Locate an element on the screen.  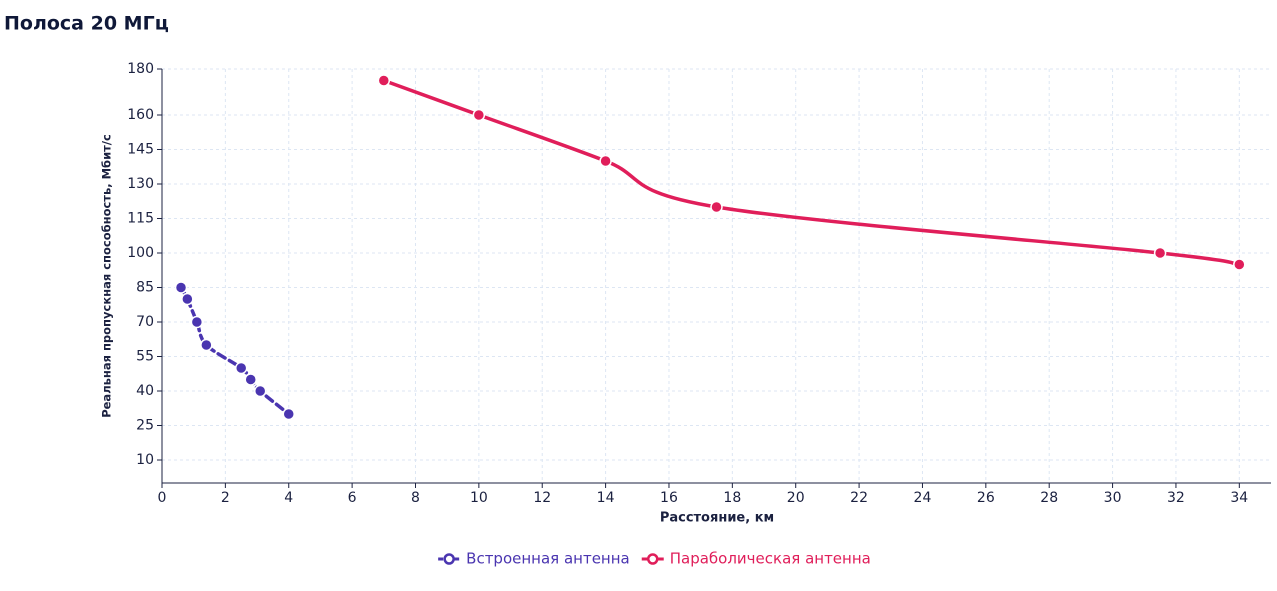
chart-title: Полоса 20 МГц is located at coordinates (86, 24).